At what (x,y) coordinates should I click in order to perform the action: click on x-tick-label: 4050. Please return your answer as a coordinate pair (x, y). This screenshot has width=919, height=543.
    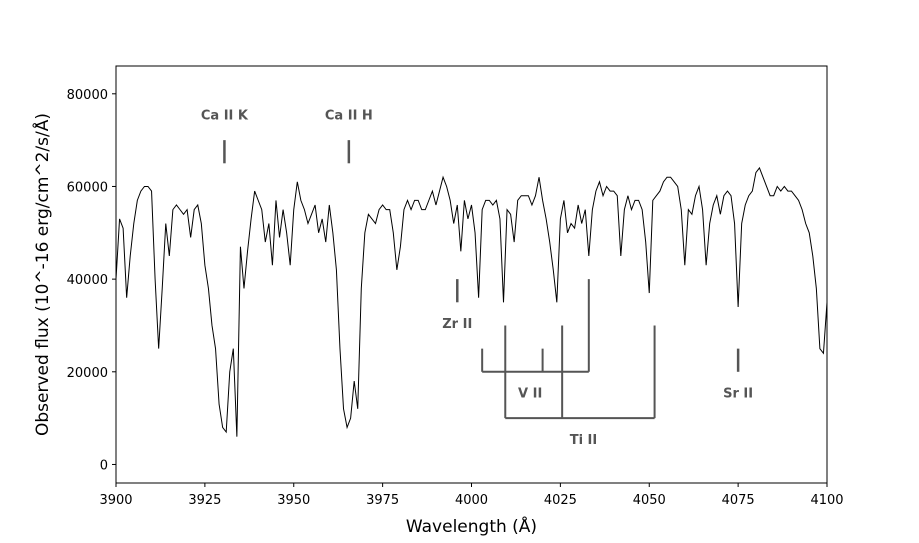
    Looking at the image, I should click on (649, 500).